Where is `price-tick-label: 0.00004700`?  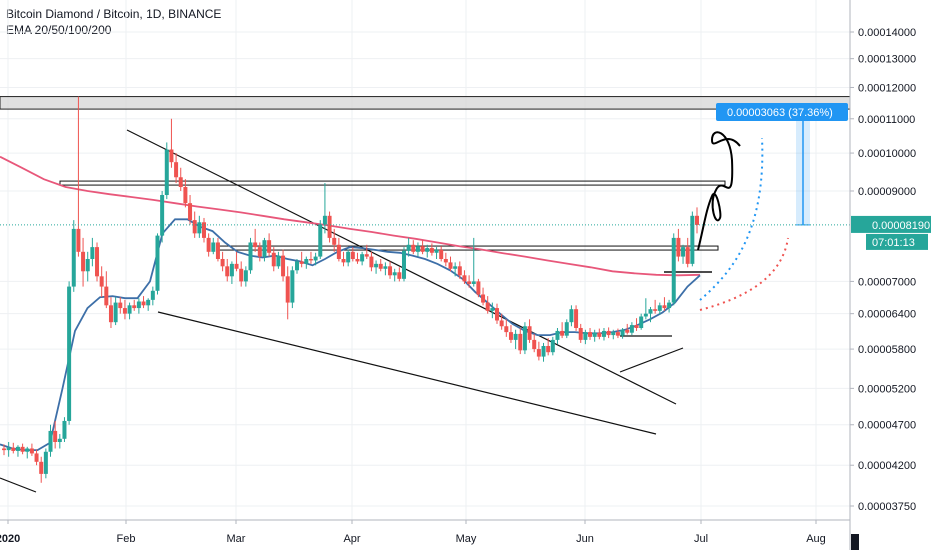 price-tick-label: 0.00004700 is located at coordinates (887, 426).